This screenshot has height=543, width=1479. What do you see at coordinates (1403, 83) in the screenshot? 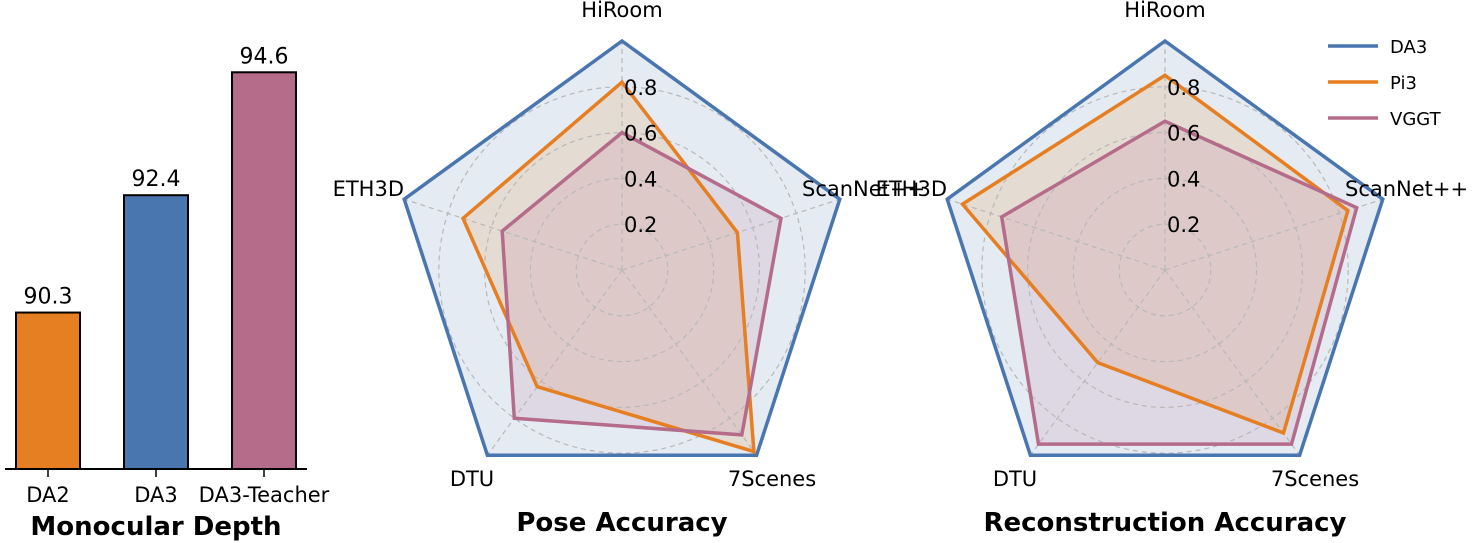
I see `legend-label-pi3: Pi3` at bounding box center [1403, 83].